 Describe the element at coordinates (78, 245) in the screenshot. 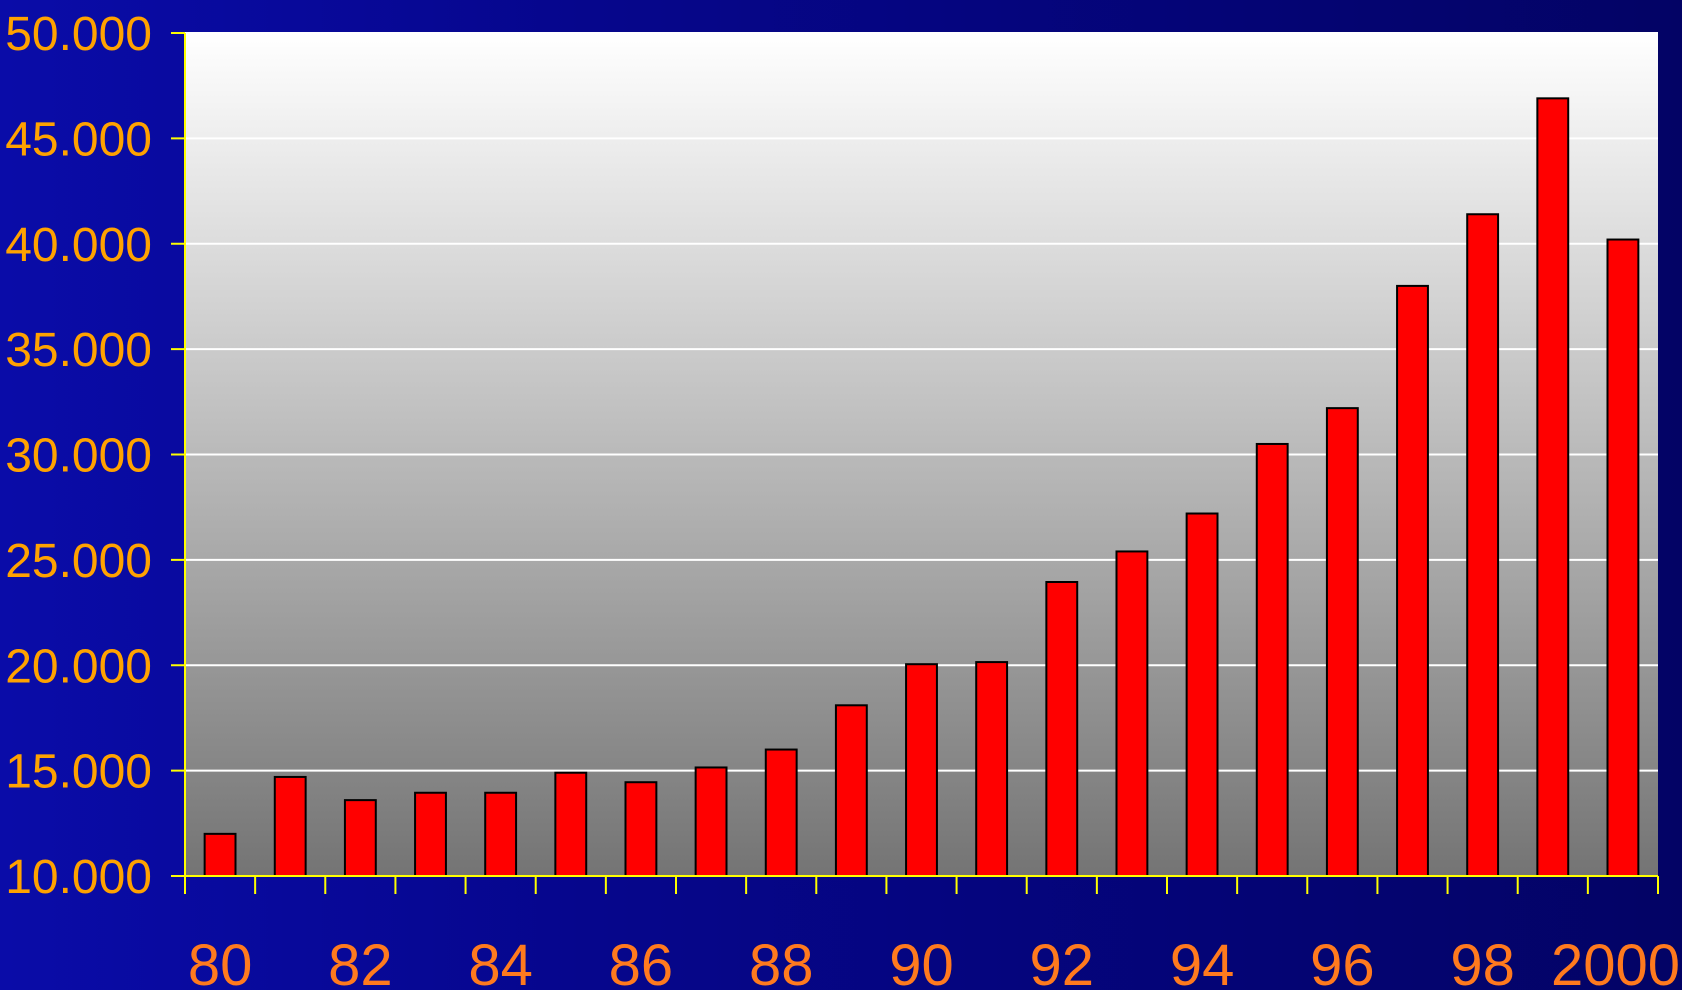

I see `y-tick-label: 40.000` at that location.